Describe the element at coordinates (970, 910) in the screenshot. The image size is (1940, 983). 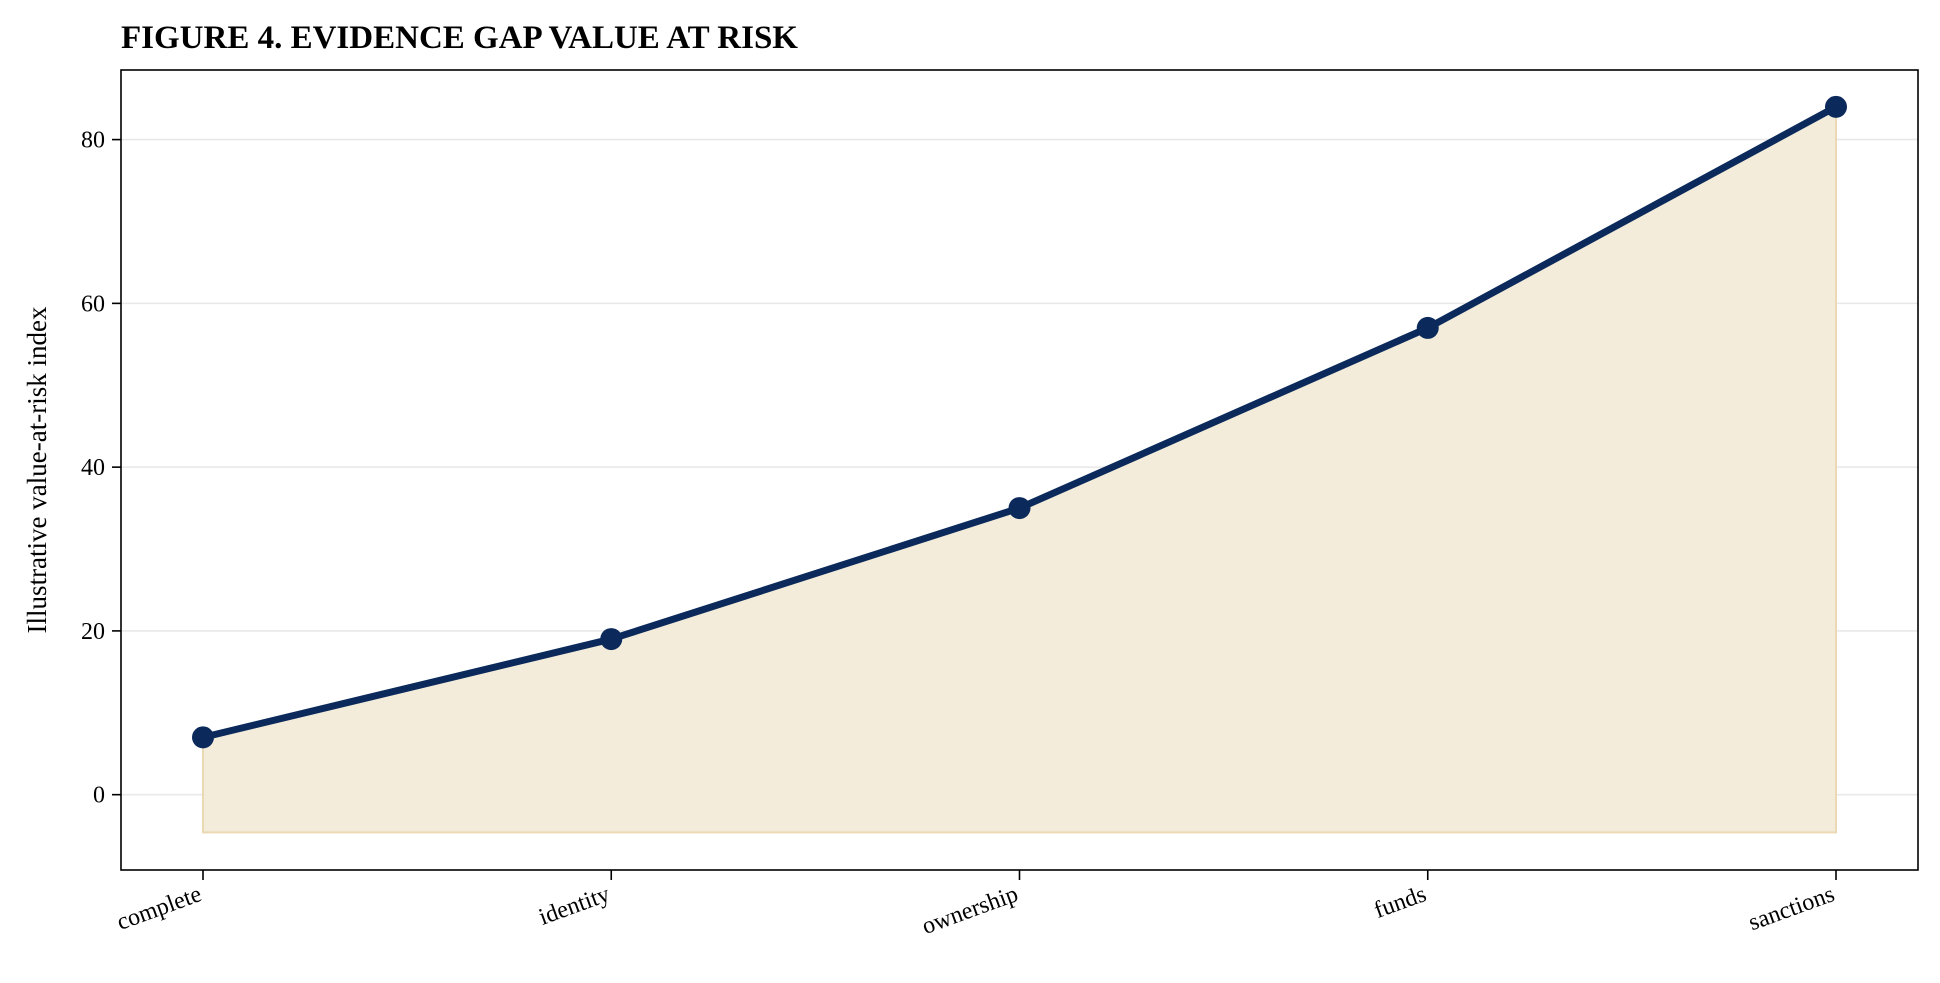
I see `x-tick-label: ownership` at that location.